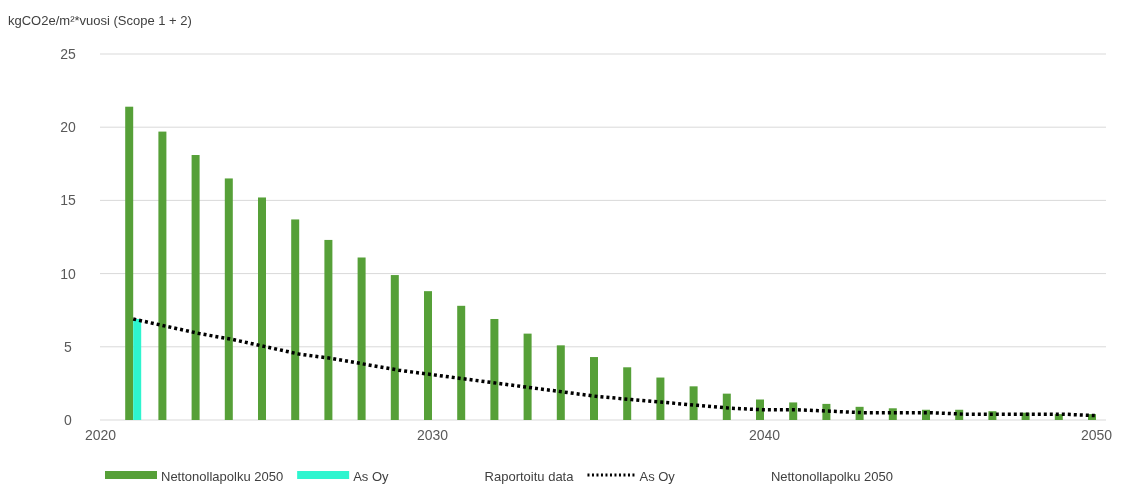 This screenshot has height=493, width=1134. Describe the element at coordinates (68, 53) in the screenshot. I see `y-tick-label: 25` at that location.